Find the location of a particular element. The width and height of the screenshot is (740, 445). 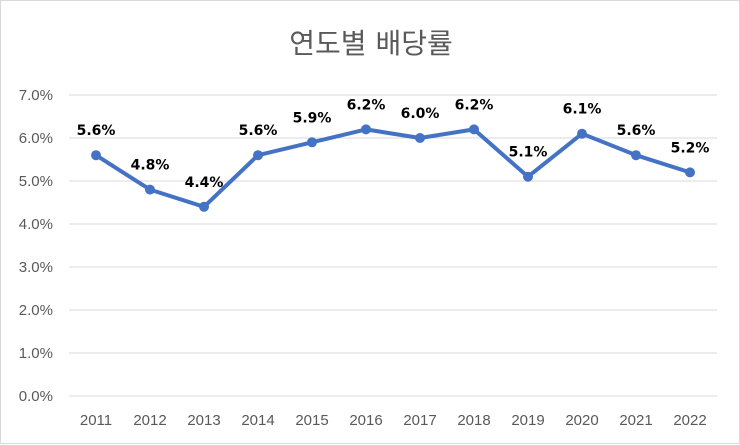

x-tick-label: 2011 is located at coordinates (96, 420).